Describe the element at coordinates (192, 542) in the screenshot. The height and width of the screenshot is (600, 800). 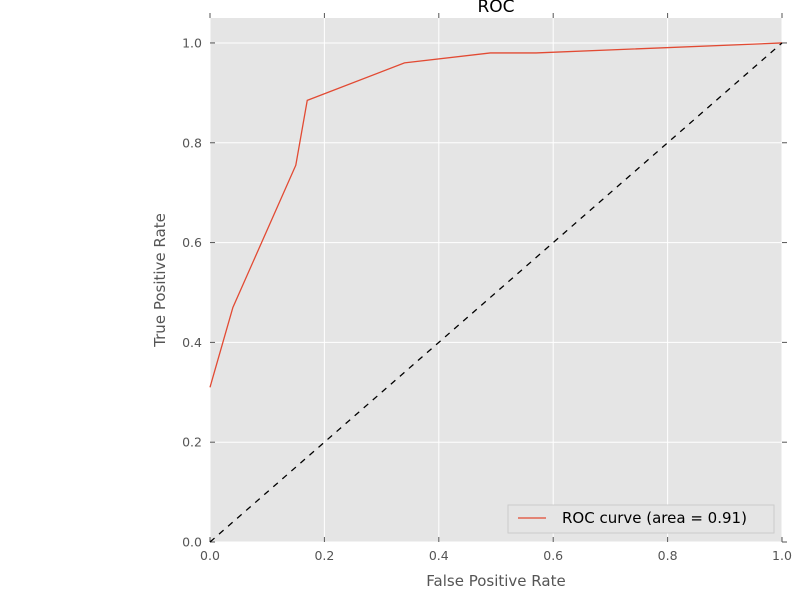
I see `y-tick-label: 0.0` at that location.